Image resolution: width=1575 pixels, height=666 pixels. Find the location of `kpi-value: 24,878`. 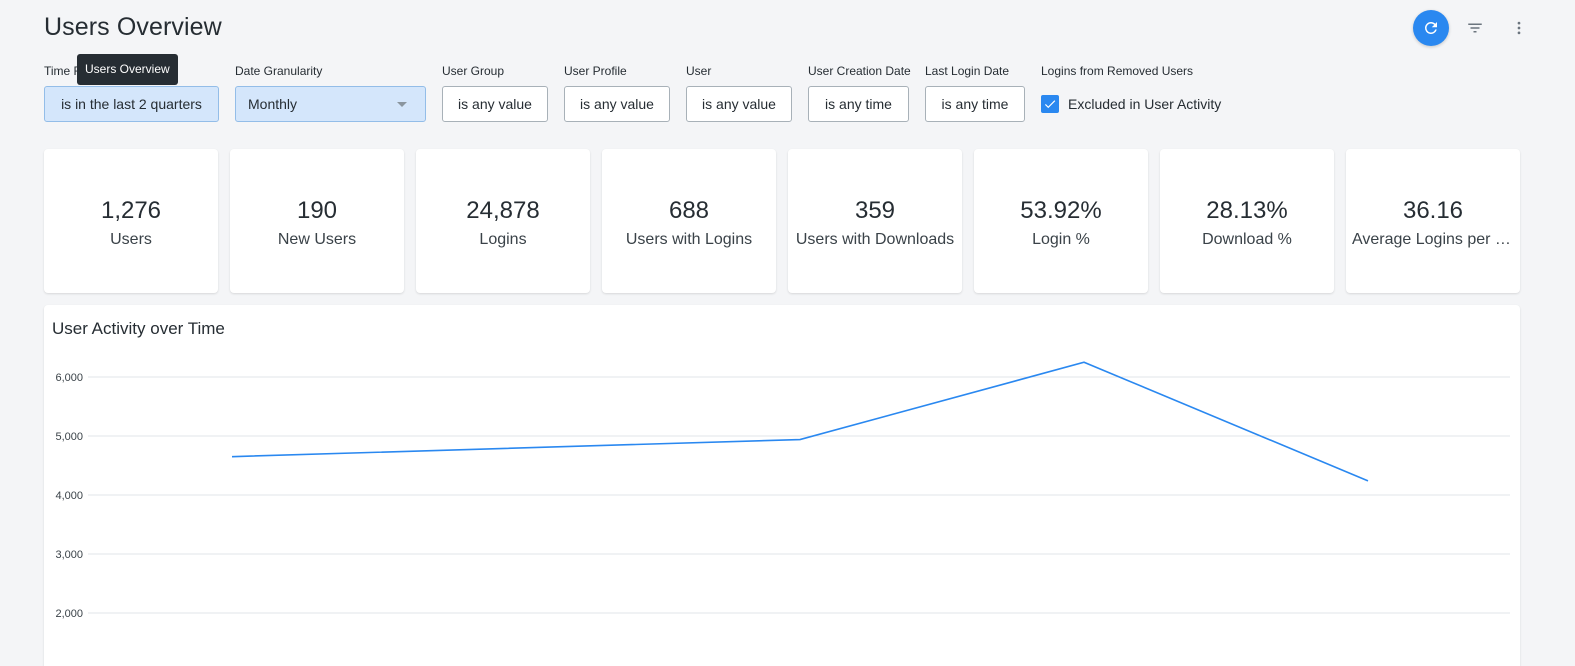

kpi-value: 24,878 is located at coordinates (503, 210).